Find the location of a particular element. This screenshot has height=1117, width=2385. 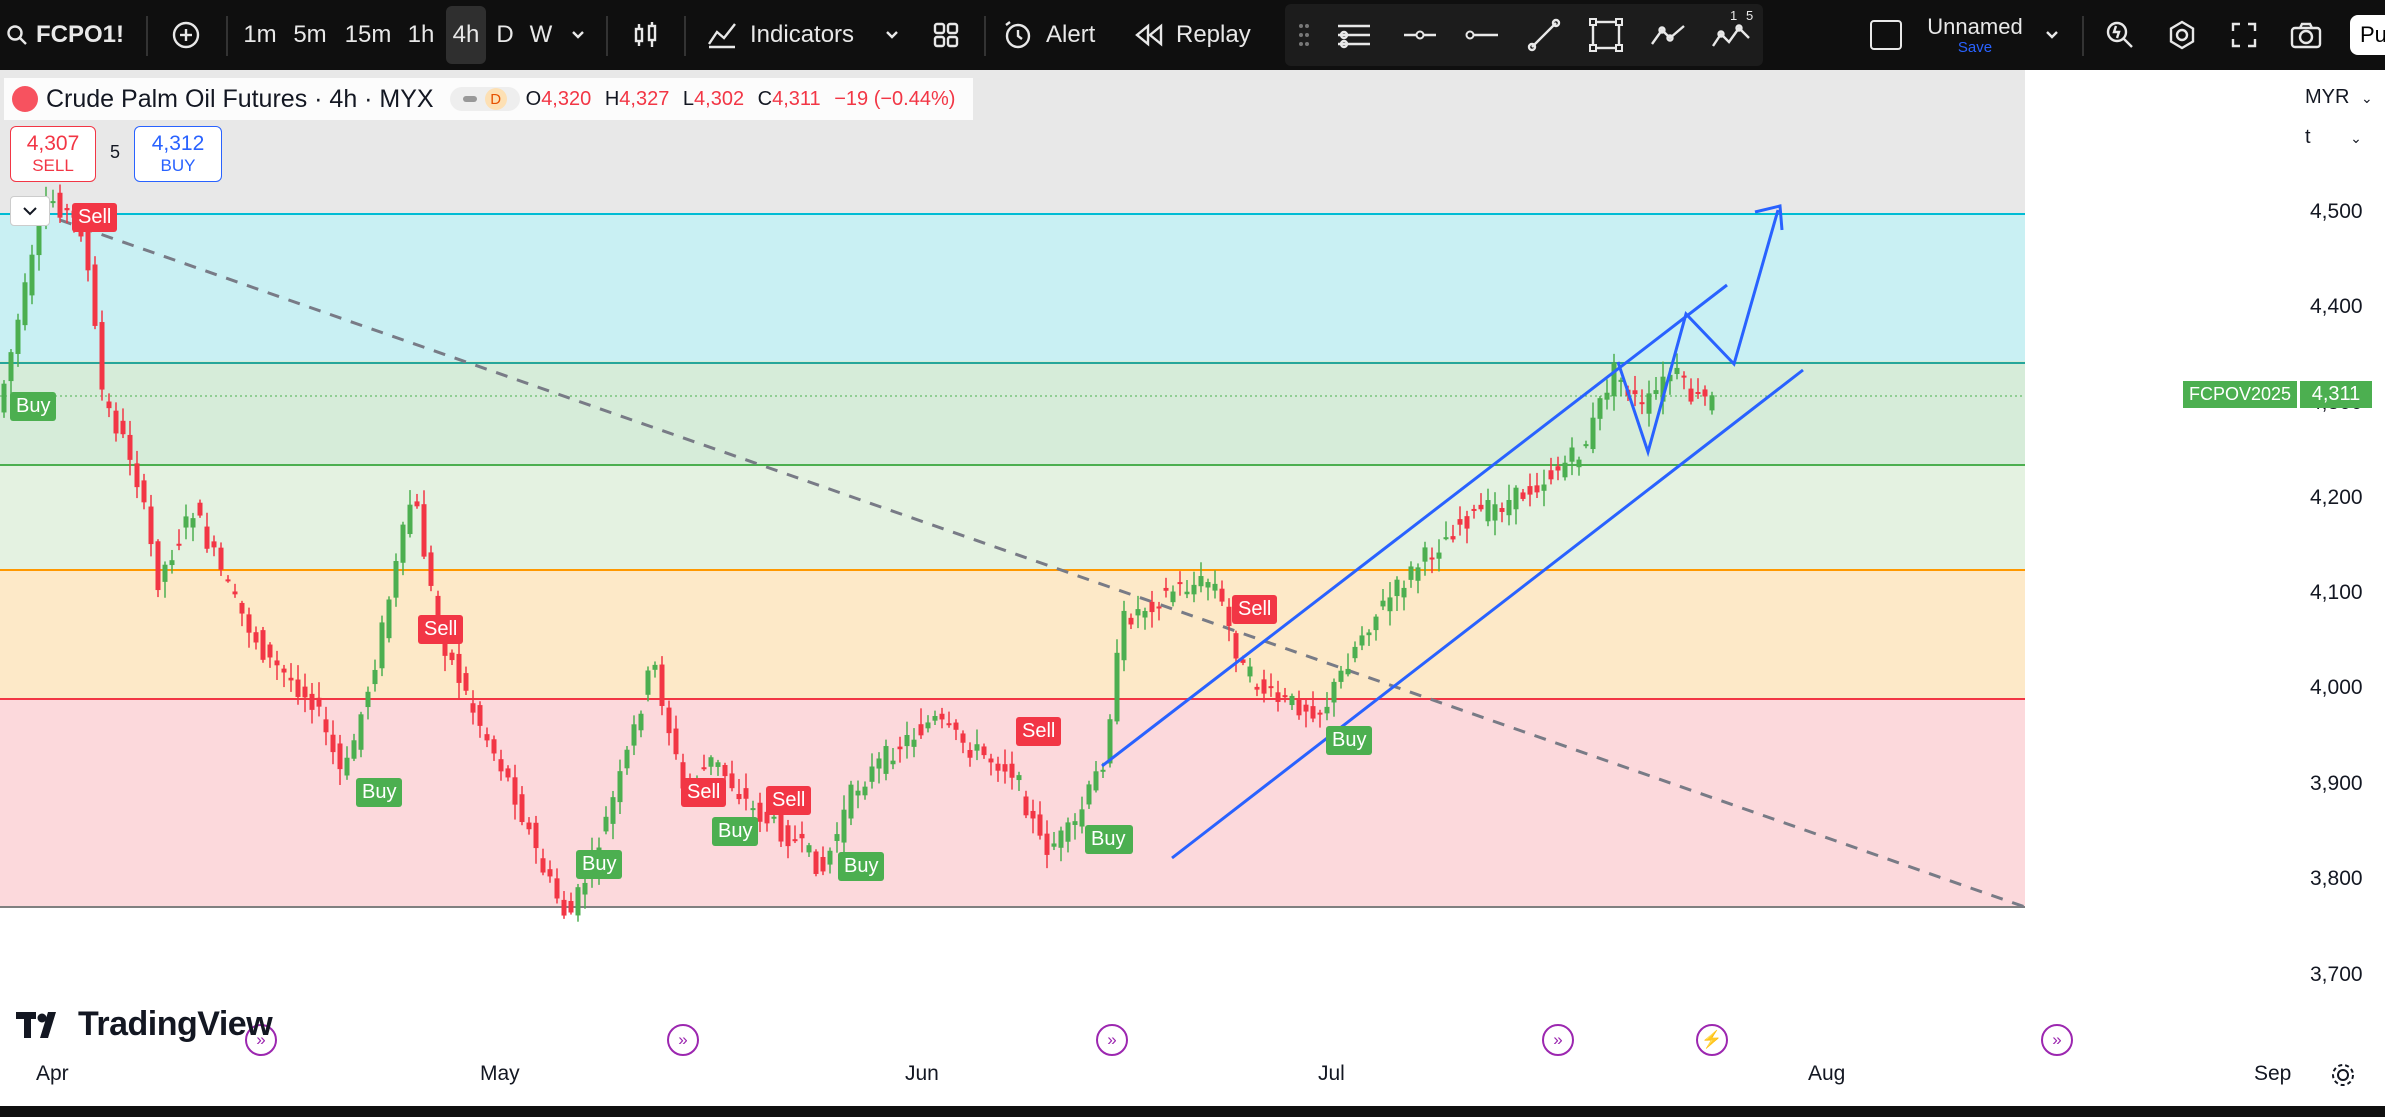

layout-name-button: Unnamed Save is located at coordinates (1975, 35).